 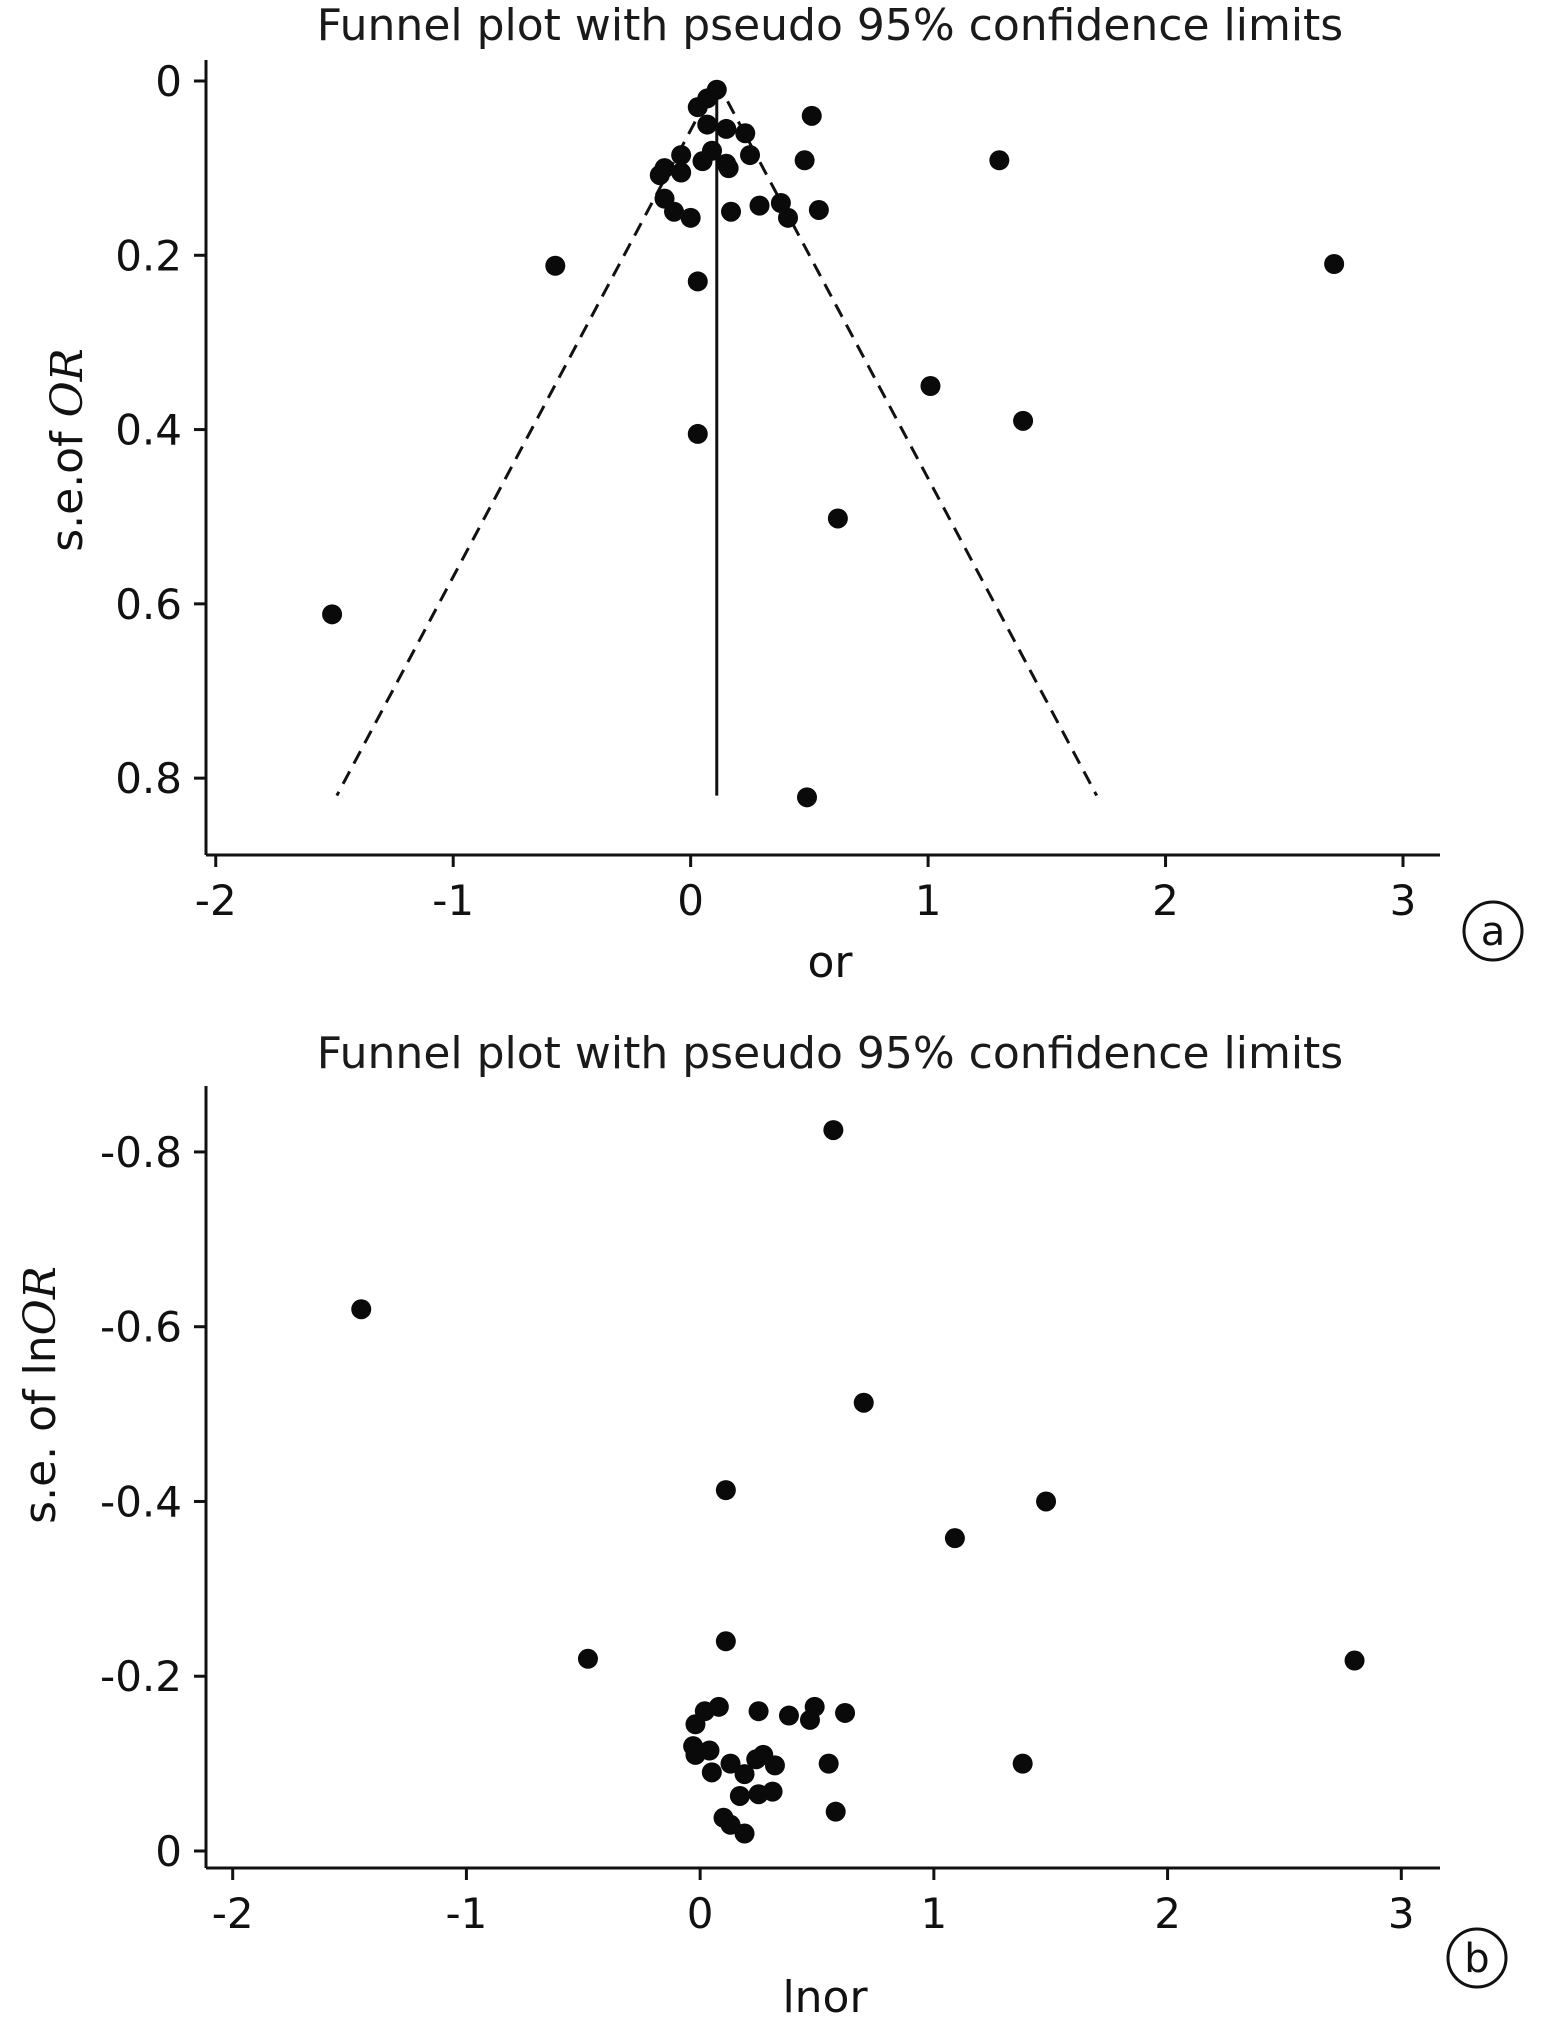 I want to click on y-axis-label-prefix: s.e.of, so click(x=67, y=484).